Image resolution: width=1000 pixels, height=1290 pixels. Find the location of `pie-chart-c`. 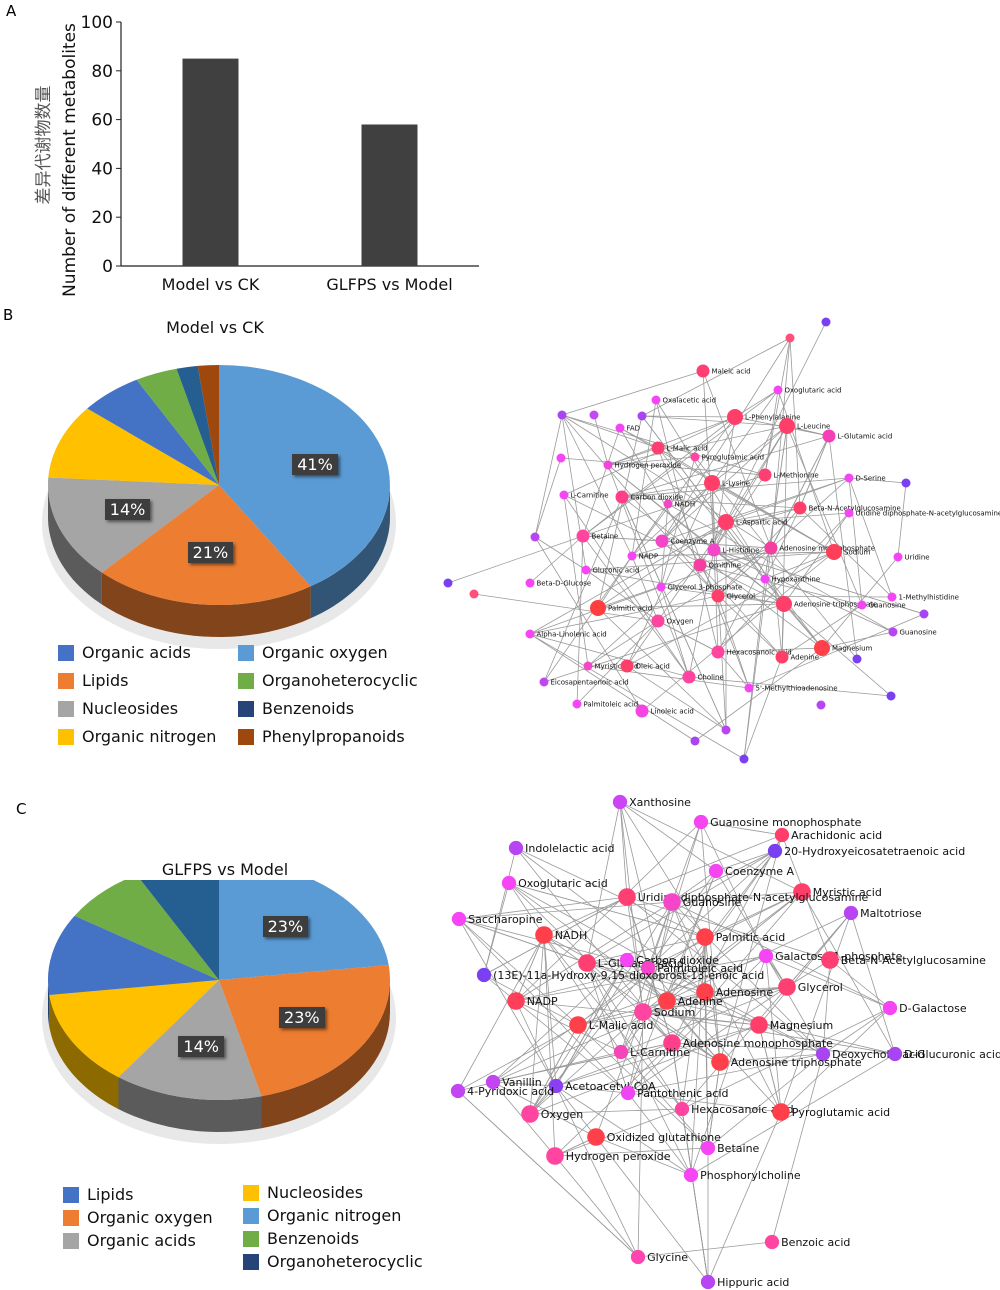

pie-chart-c is located at coordinates (219, 1012).